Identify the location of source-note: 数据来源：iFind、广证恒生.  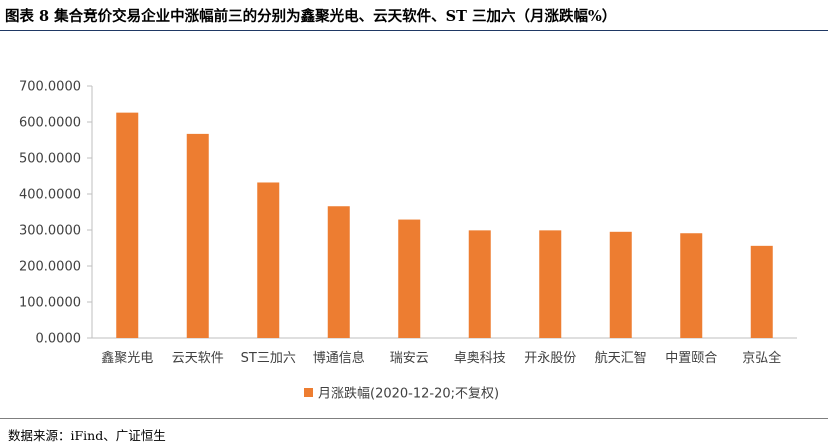
(87, 435).